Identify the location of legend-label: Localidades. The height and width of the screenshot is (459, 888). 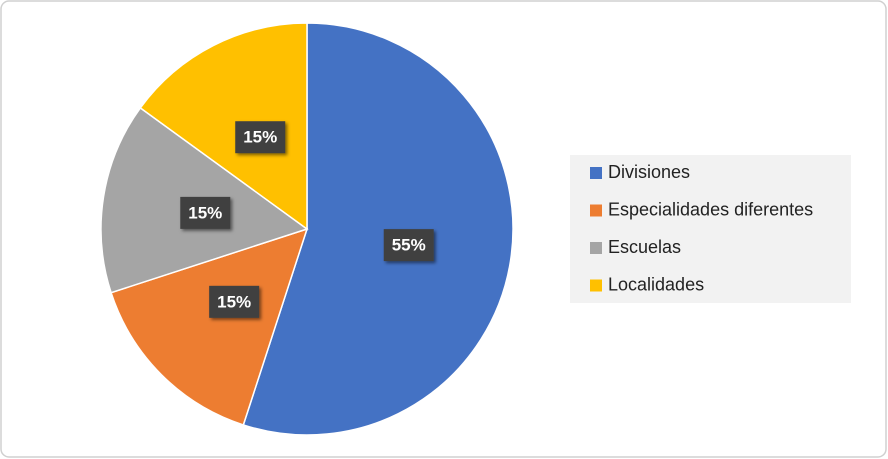
(656, 284).